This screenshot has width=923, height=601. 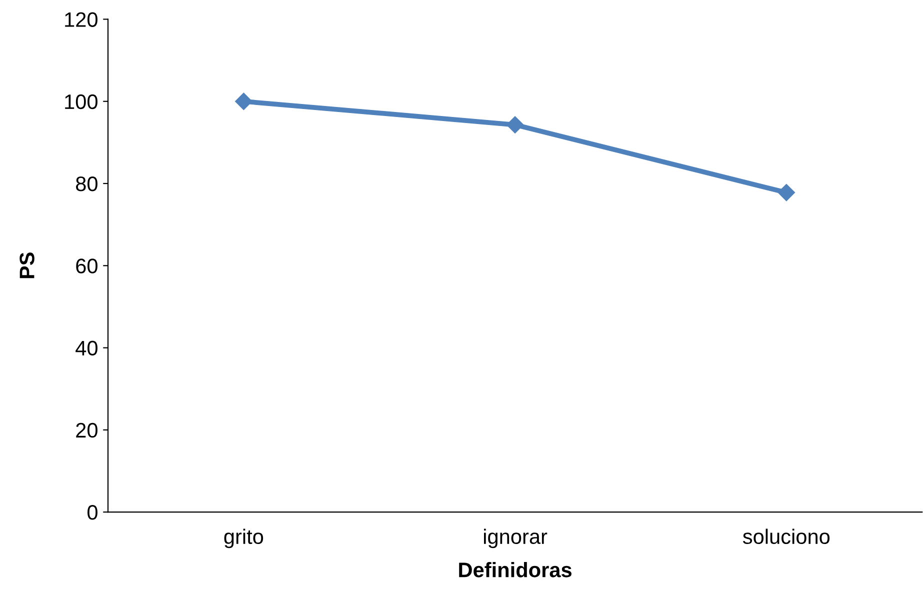 What do you see at coordinates (92, 512) in the screenshot?
I see `y-tick-label: 0` at bounding box center [92, 512].